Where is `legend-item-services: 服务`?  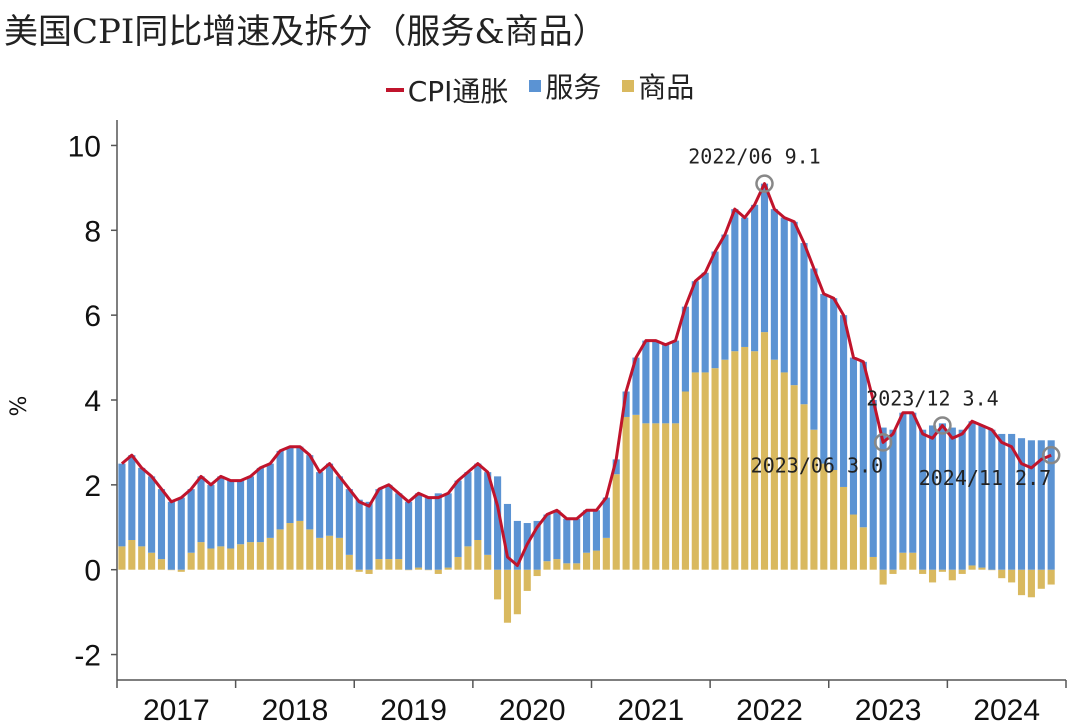
legend-item-services: 服务 is located at coordinates (565, 86).